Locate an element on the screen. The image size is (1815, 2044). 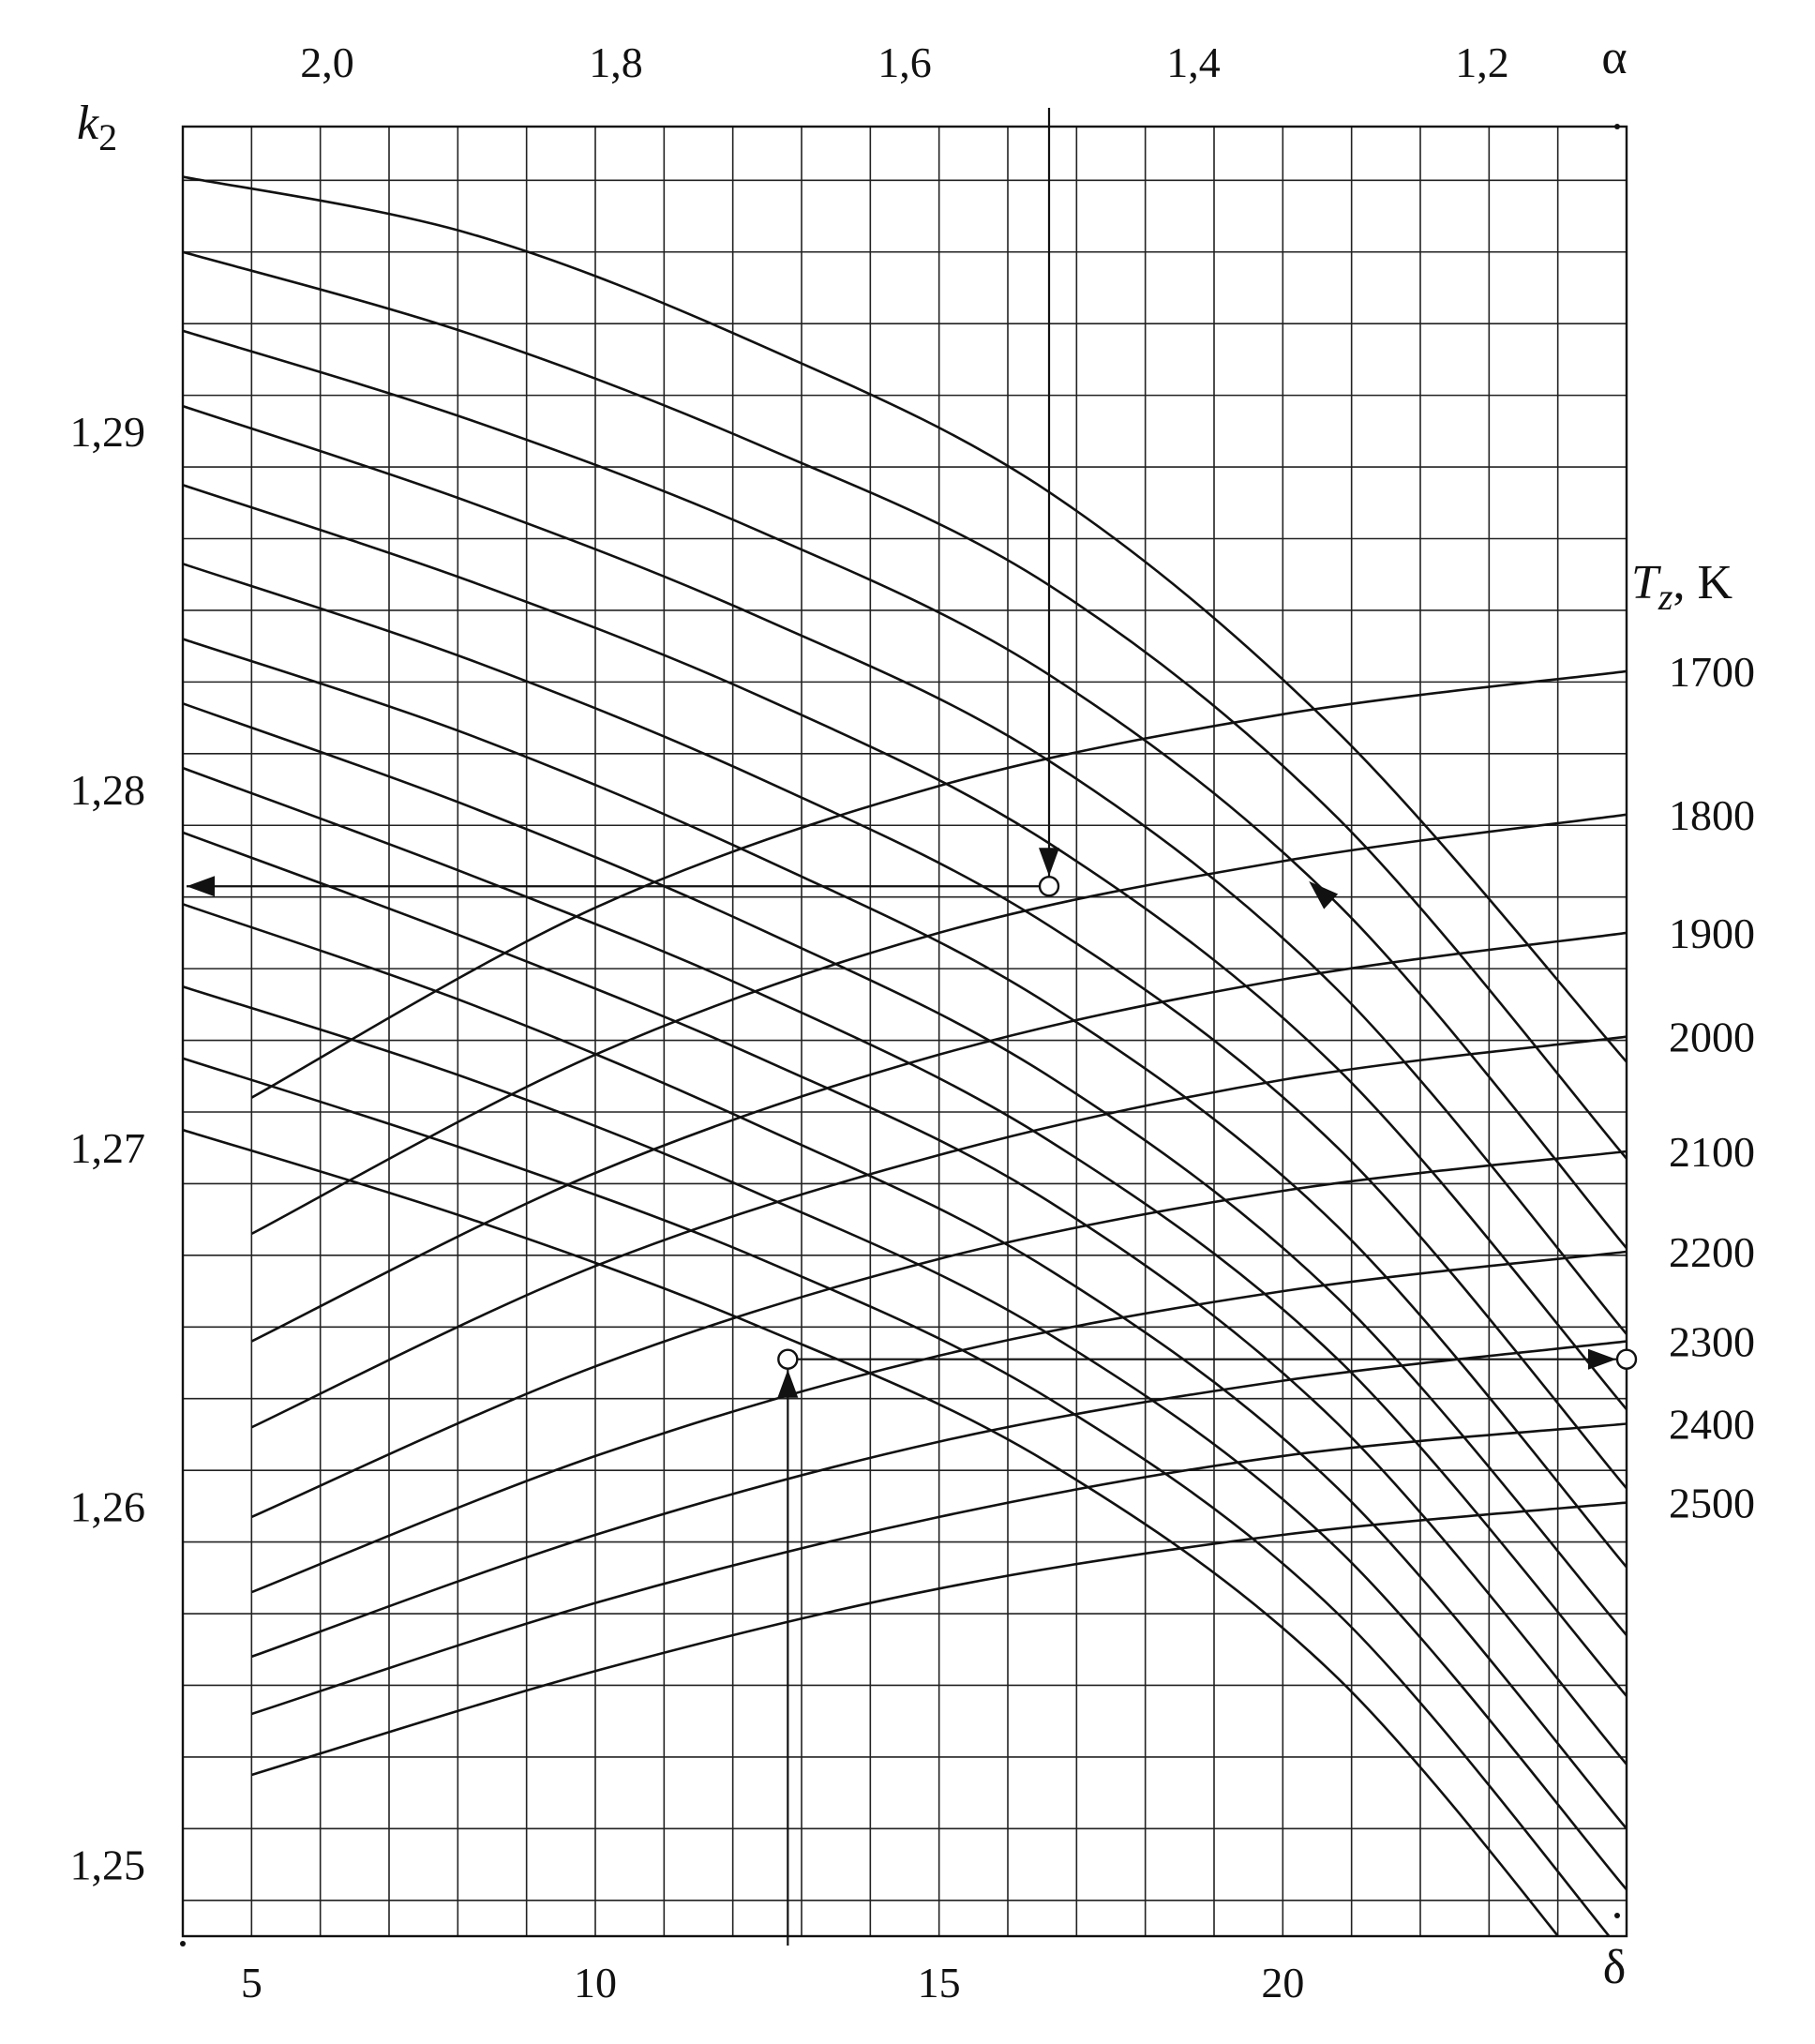
delta-guide-arrow-up is located at coordinates (788, 1384).